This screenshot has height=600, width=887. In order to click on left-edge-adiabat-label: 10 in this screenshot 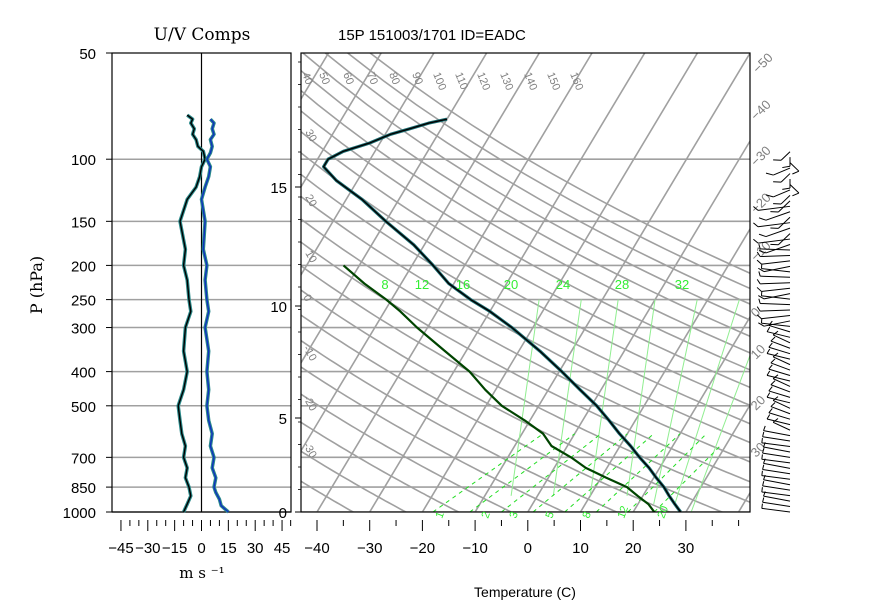, I will do `click(310, 257)`.